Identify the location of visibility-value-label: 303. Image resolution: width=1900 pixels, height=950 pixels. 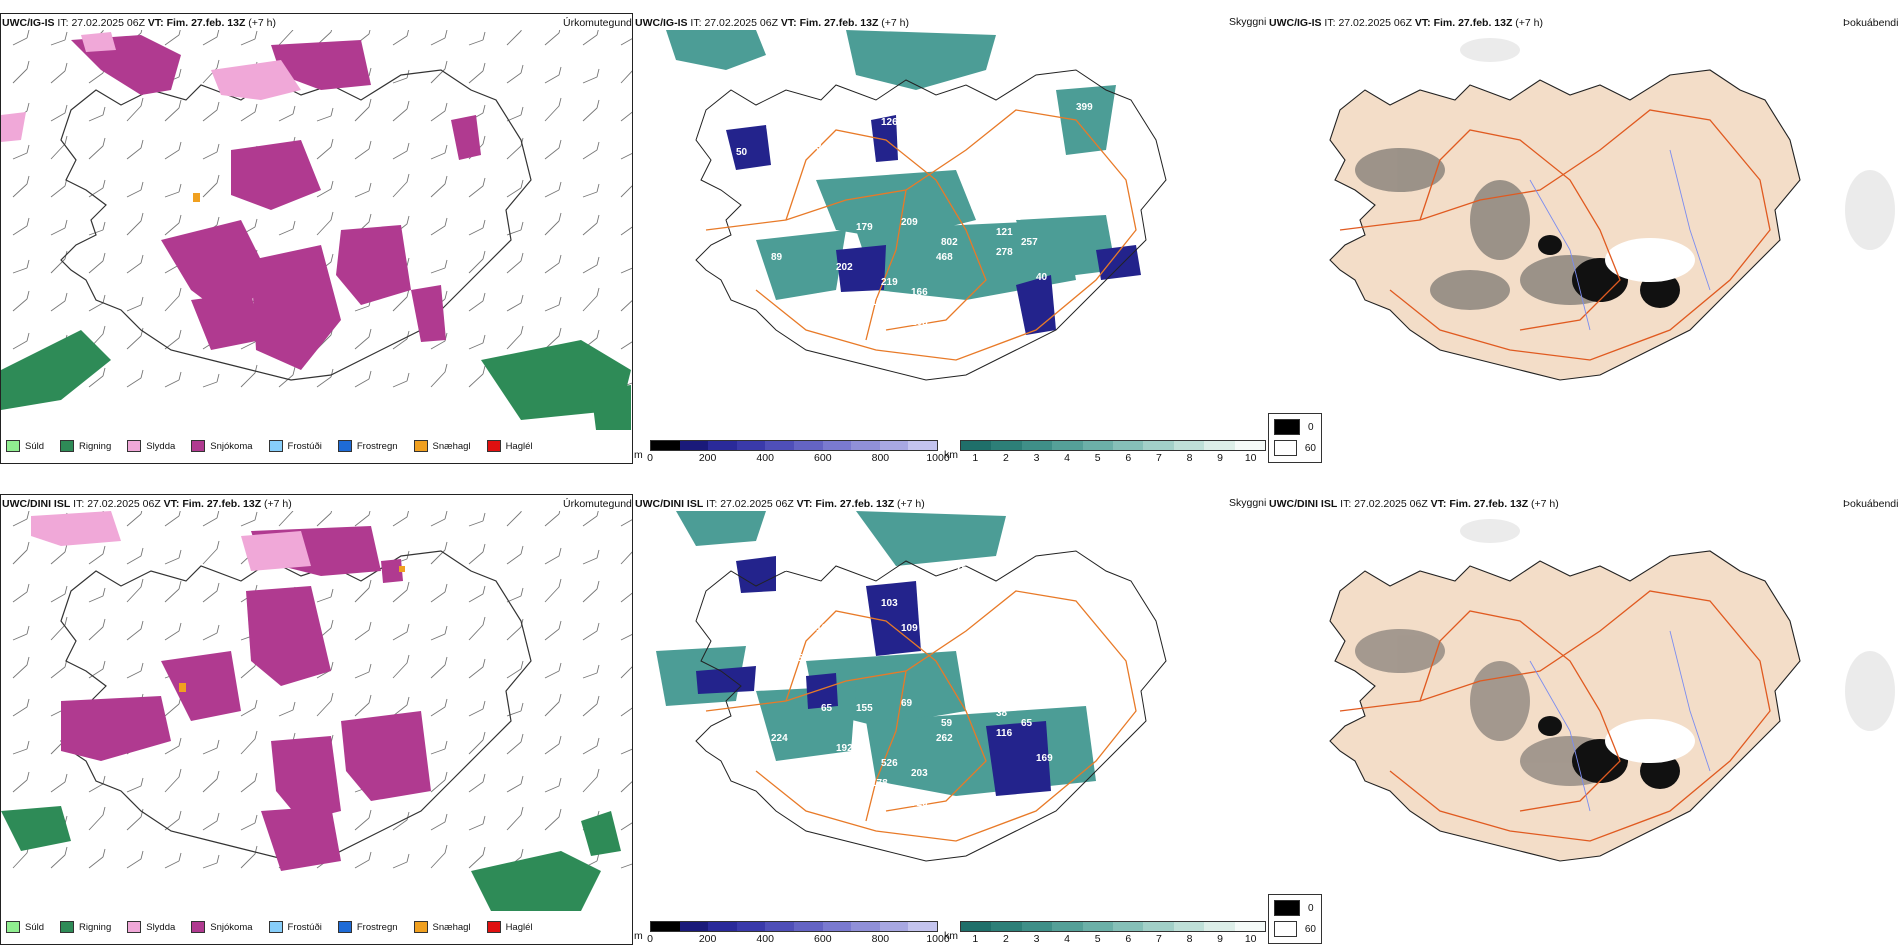
(749, 603).